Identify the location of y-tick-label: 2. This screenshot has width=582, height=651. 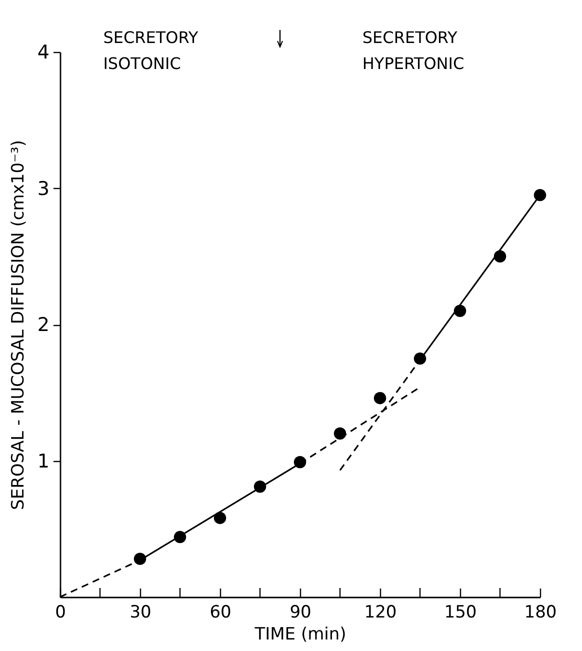
(43, 325).